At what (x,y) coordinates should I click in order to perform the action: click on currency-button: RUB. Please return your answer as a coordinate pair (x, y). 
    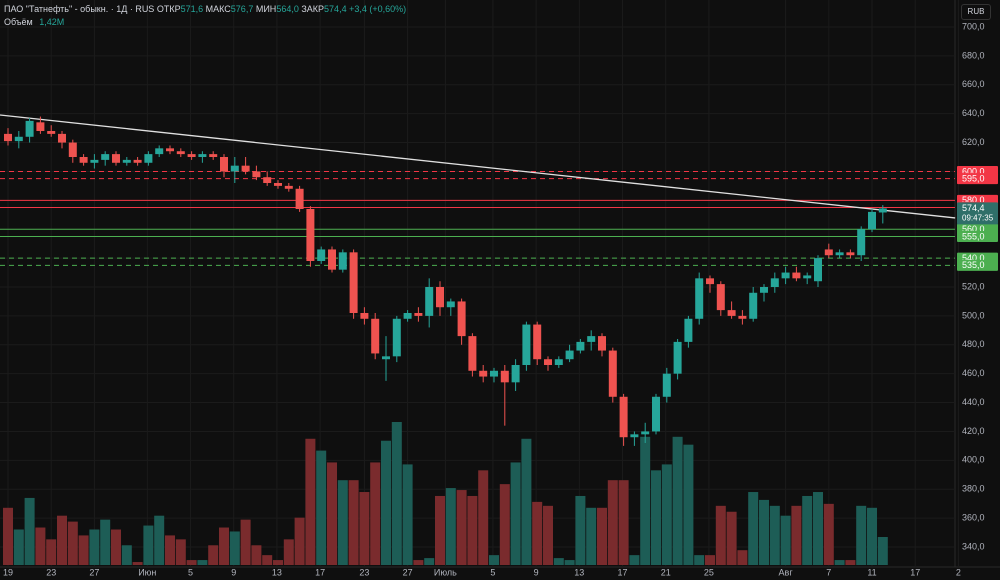
    Looking at the image, I should click on (976, 12).